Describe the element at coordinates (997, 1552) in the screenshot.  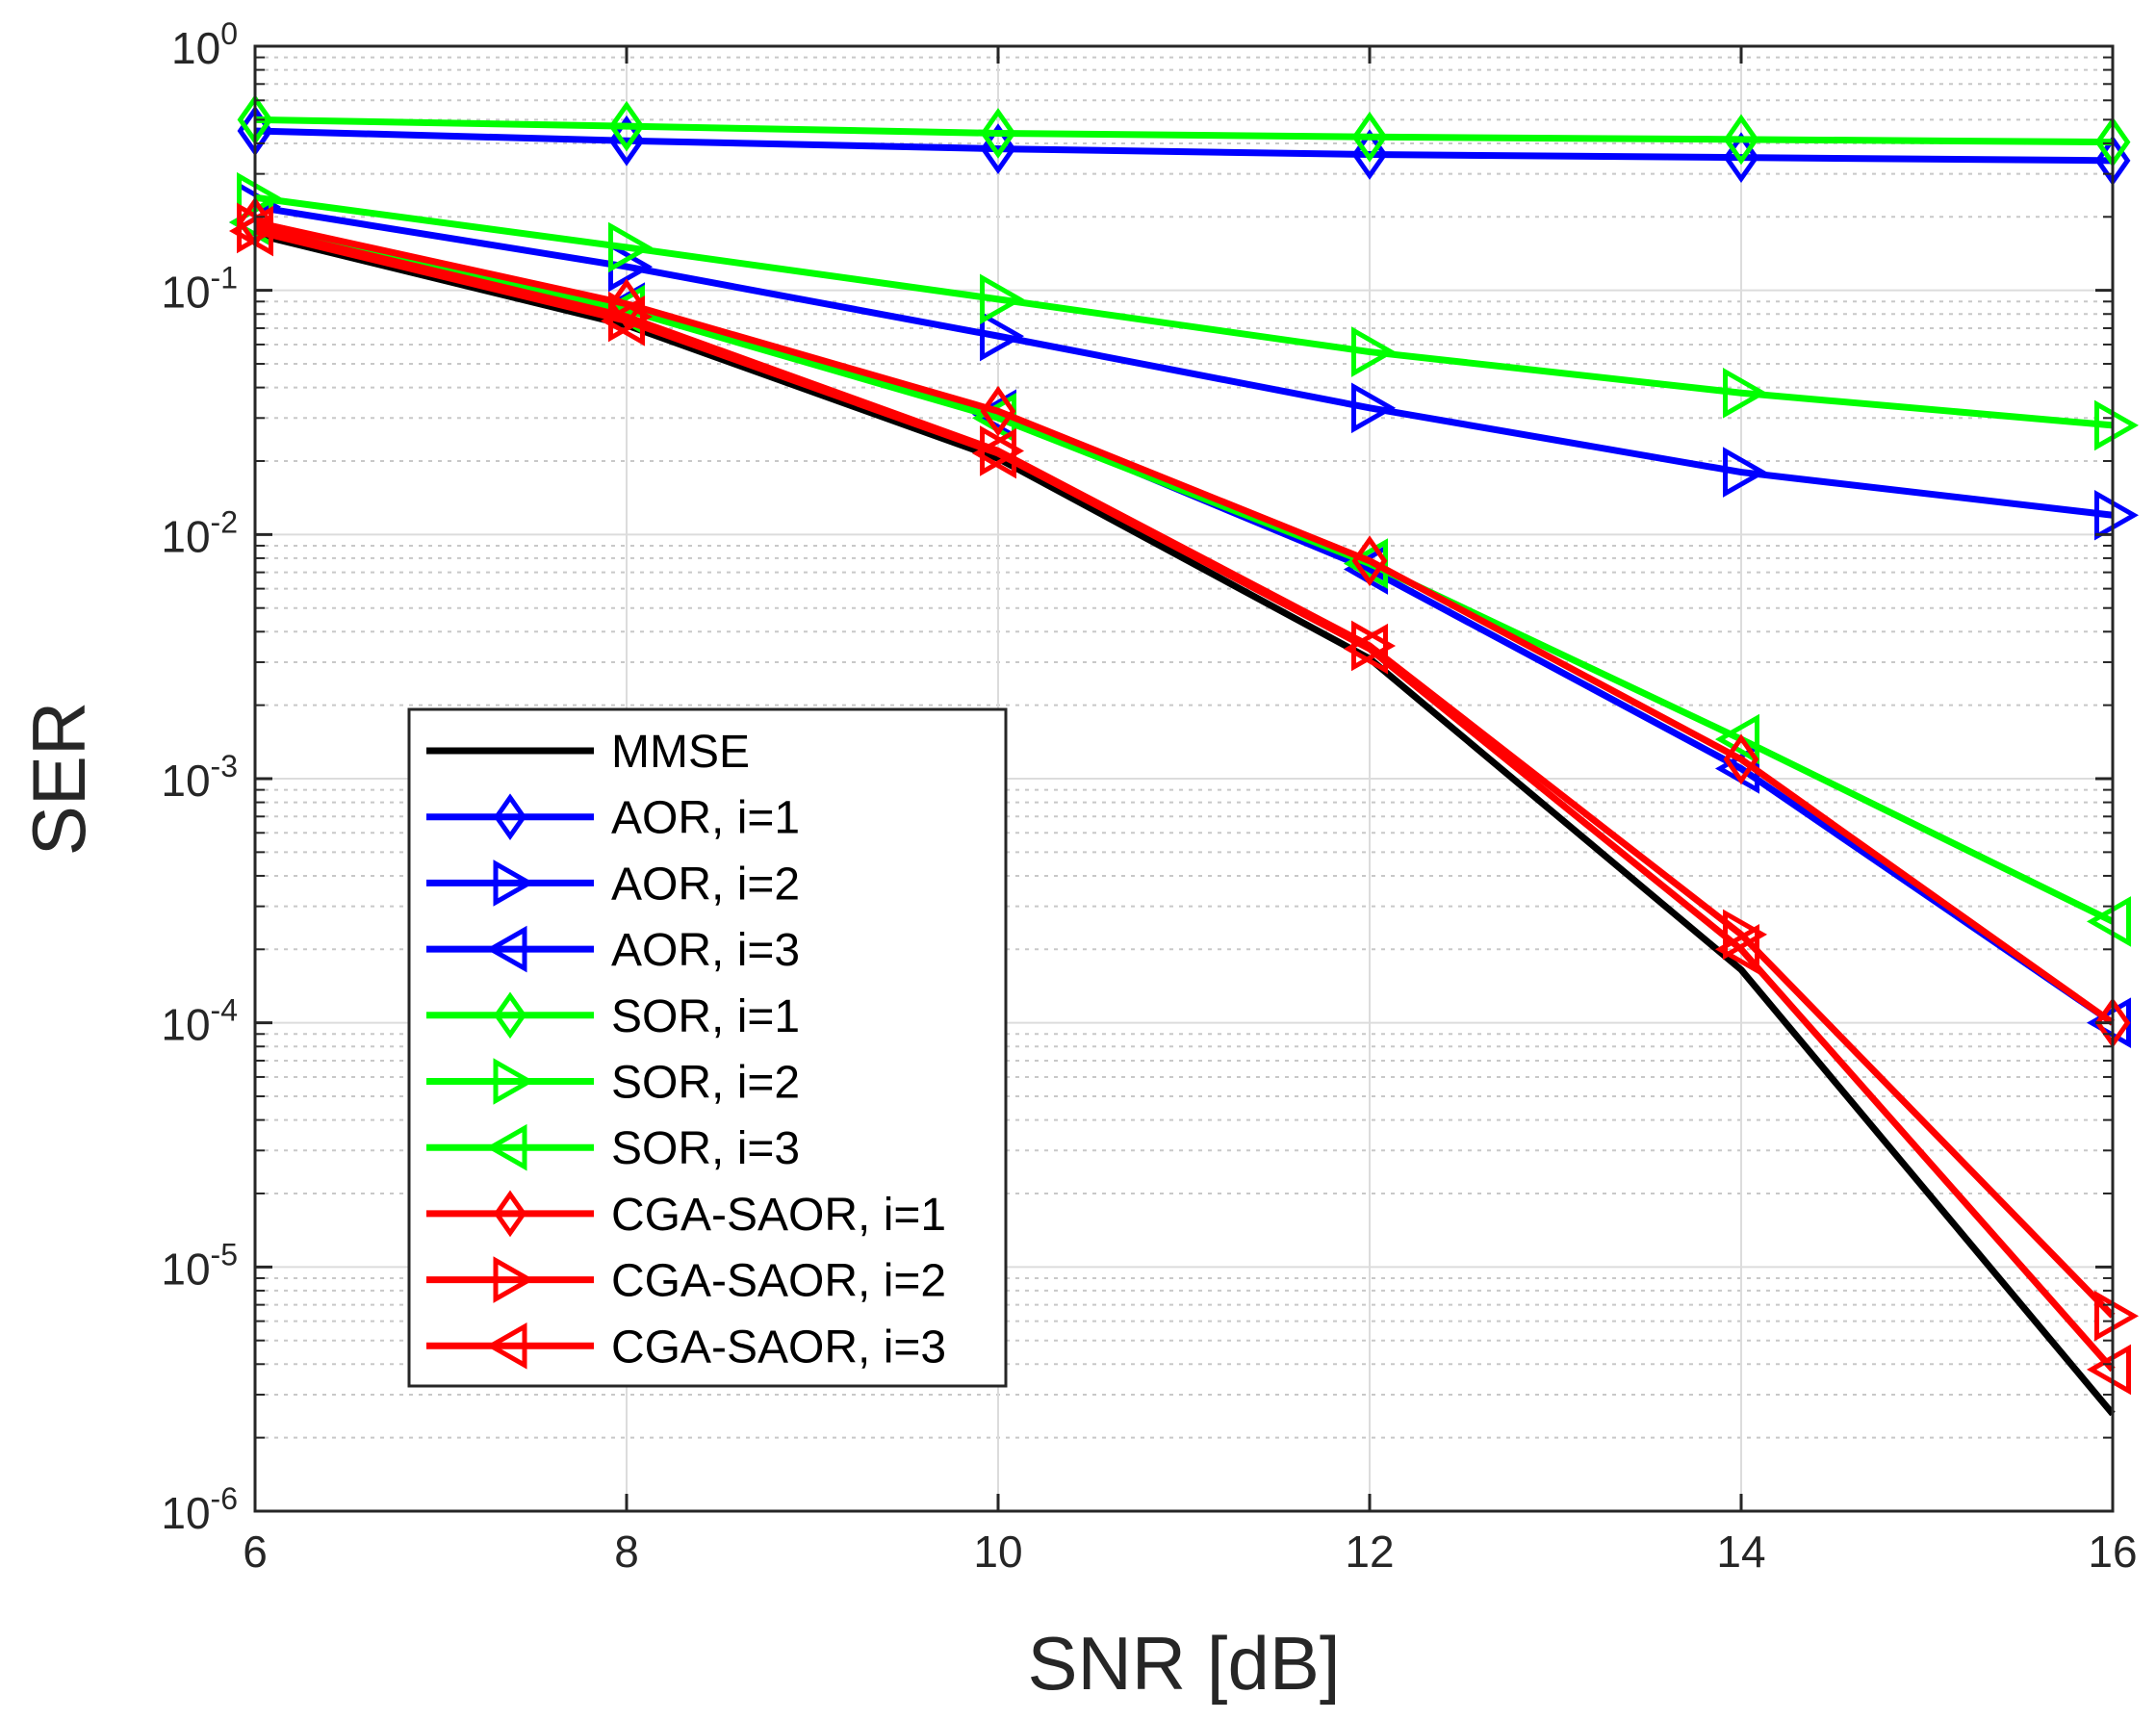
I see `x-tick-label: 10` at that location.